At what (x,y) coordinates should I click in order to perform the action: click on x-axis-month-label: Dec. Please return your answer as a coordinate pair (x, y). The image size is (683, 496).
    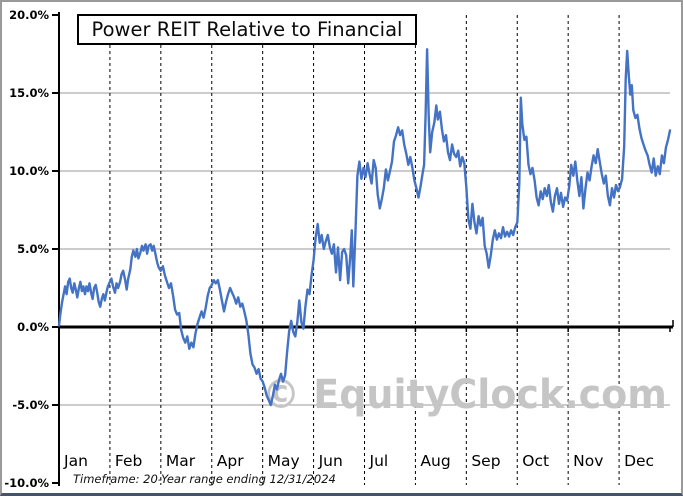
    Looking at the image, I should click on (639, 461).